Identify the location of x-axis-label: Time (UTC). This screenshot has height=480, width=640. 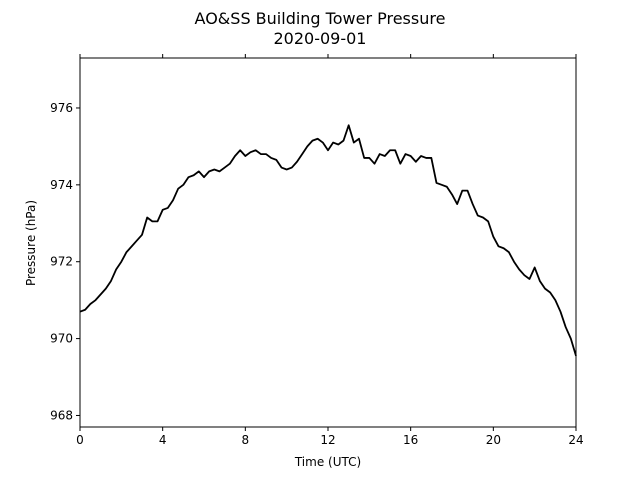
(327, 462).